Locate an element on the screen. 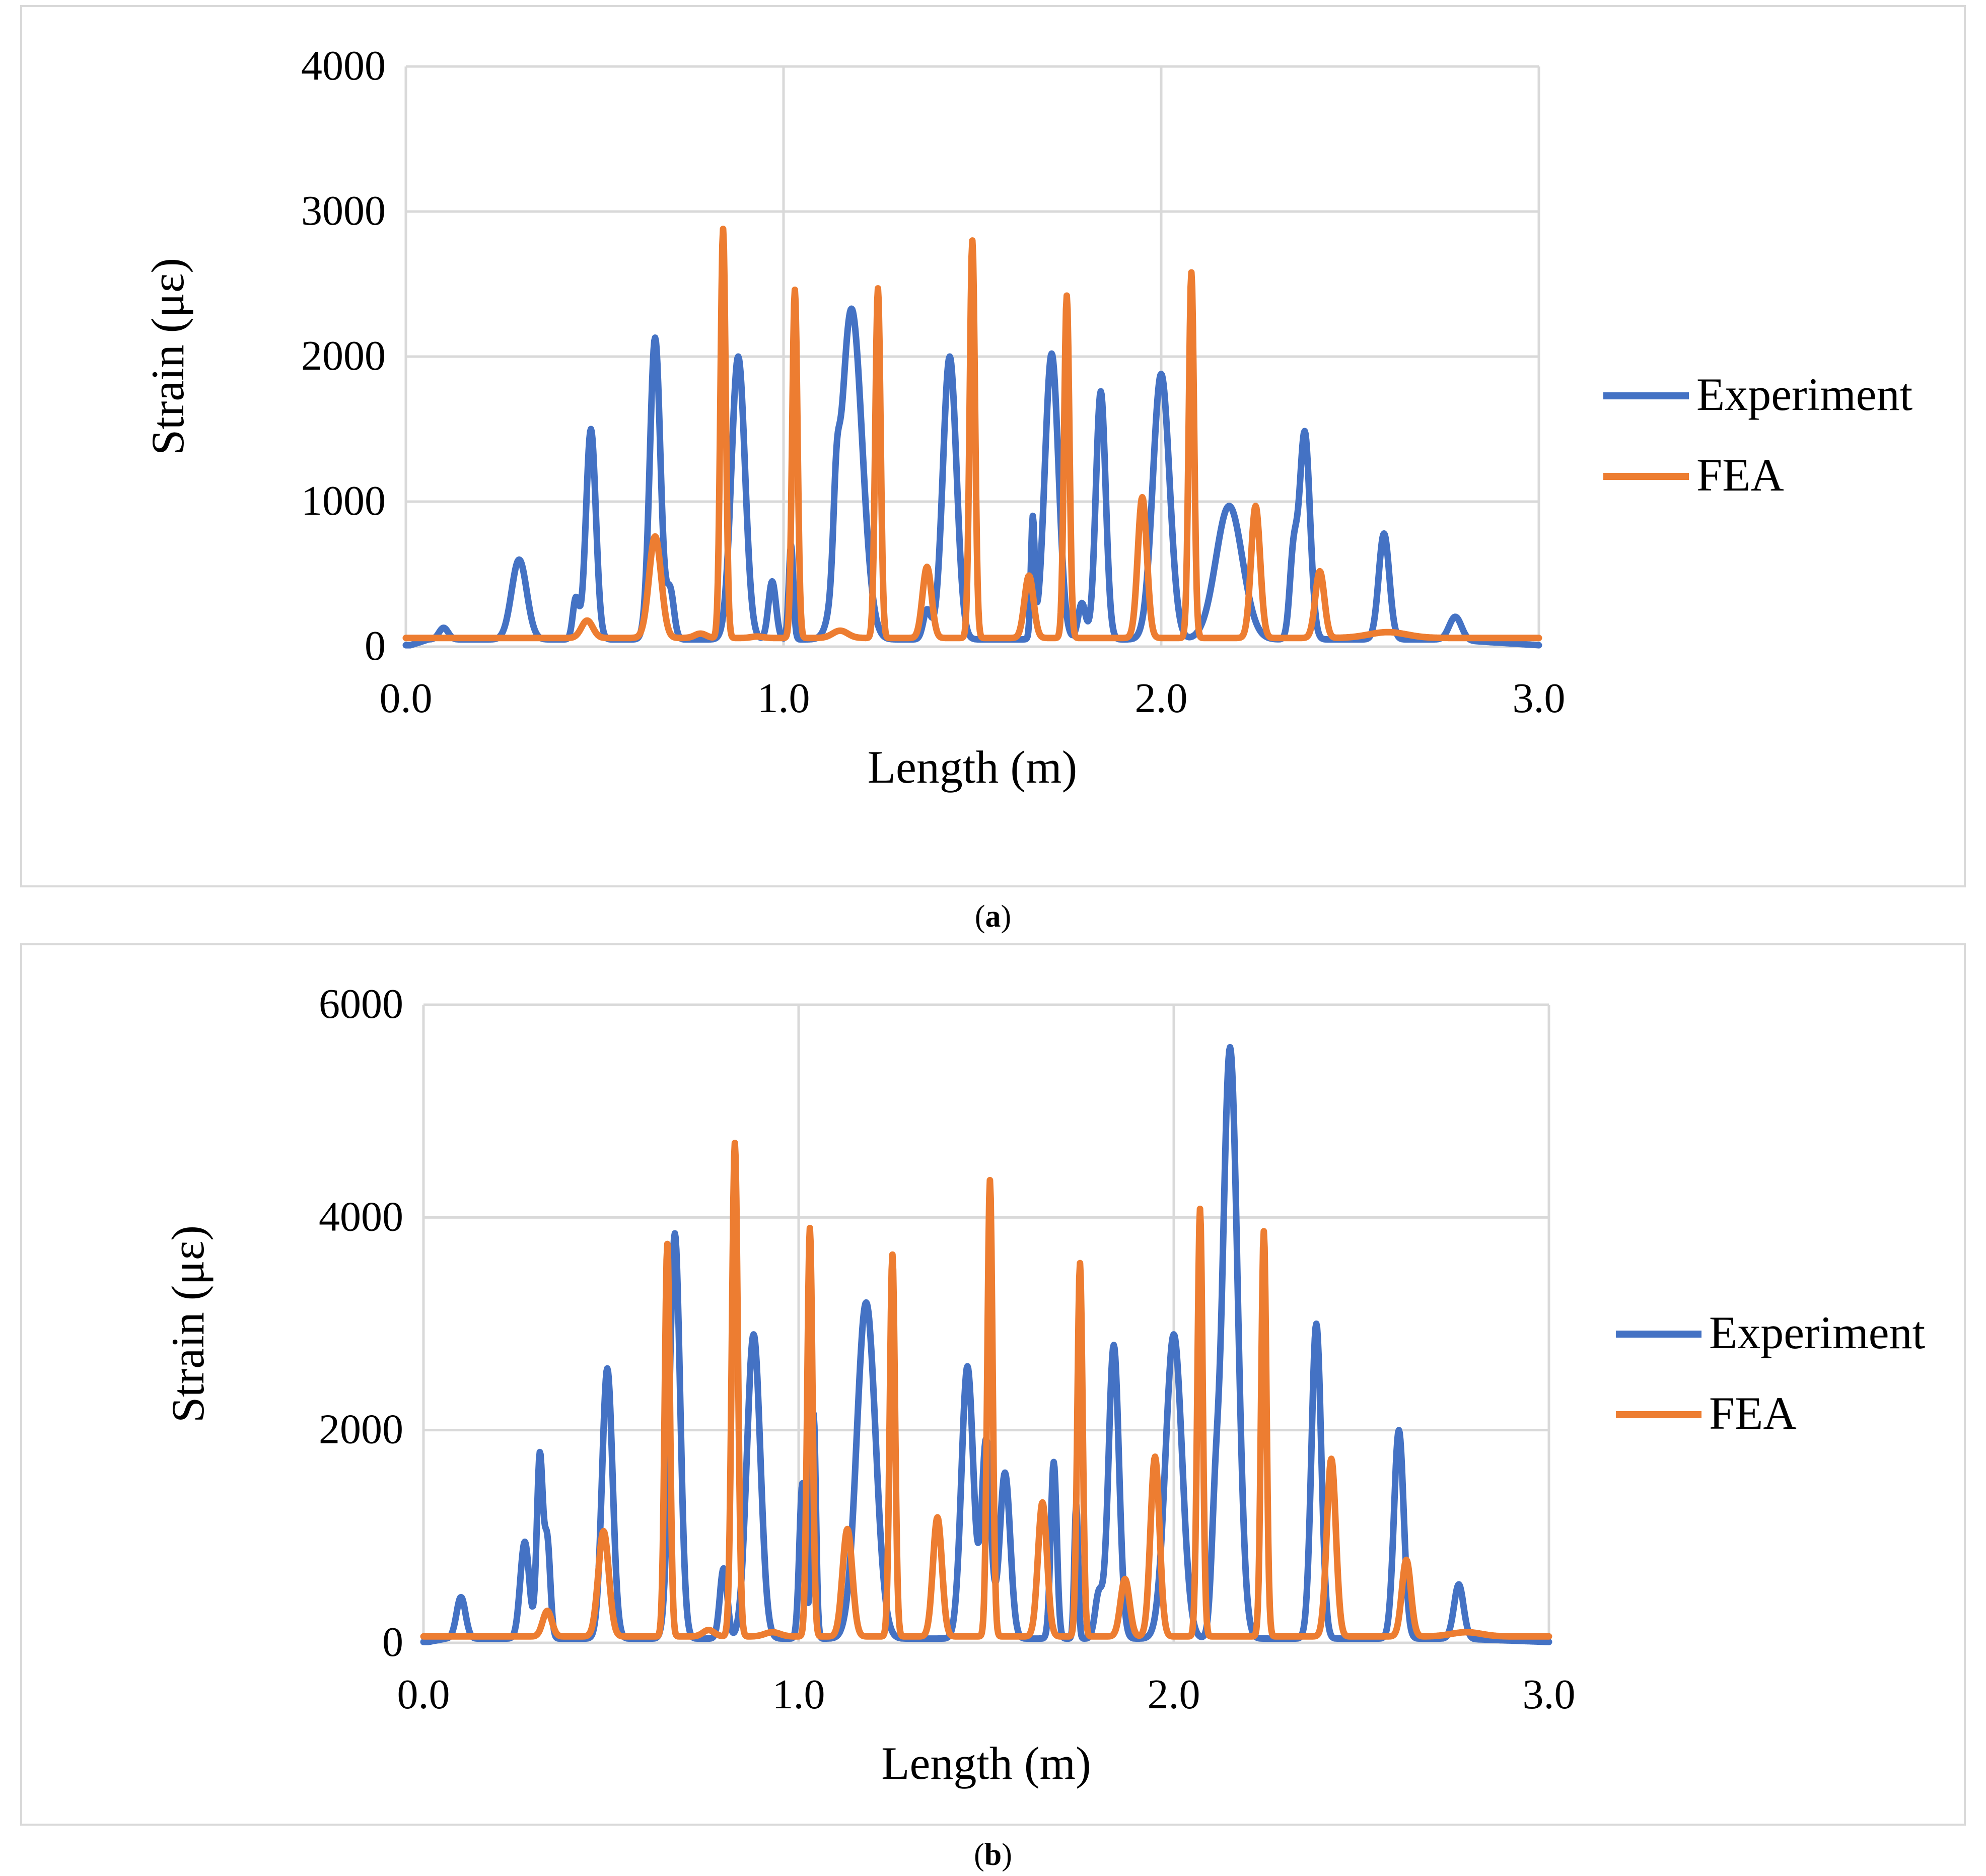 The height and width of the screenshot is (1876, 1986). caption-b: (b) is located at coordinates (993, 1855).